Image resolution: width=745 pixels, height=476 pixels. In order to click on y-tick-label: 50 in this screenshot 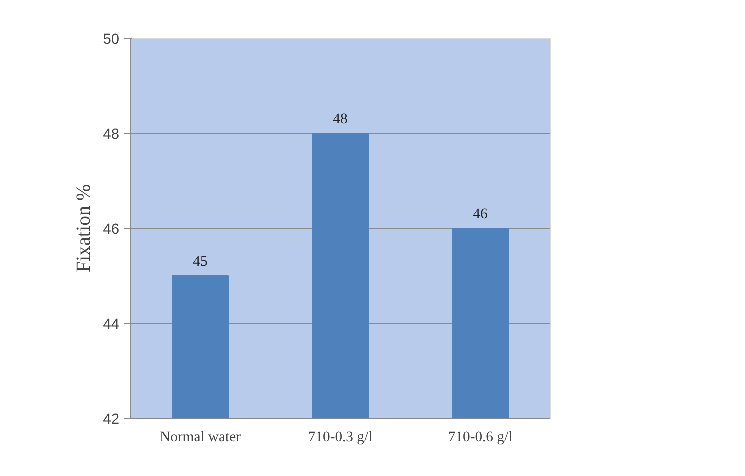, I will do `click(111, 40)`.